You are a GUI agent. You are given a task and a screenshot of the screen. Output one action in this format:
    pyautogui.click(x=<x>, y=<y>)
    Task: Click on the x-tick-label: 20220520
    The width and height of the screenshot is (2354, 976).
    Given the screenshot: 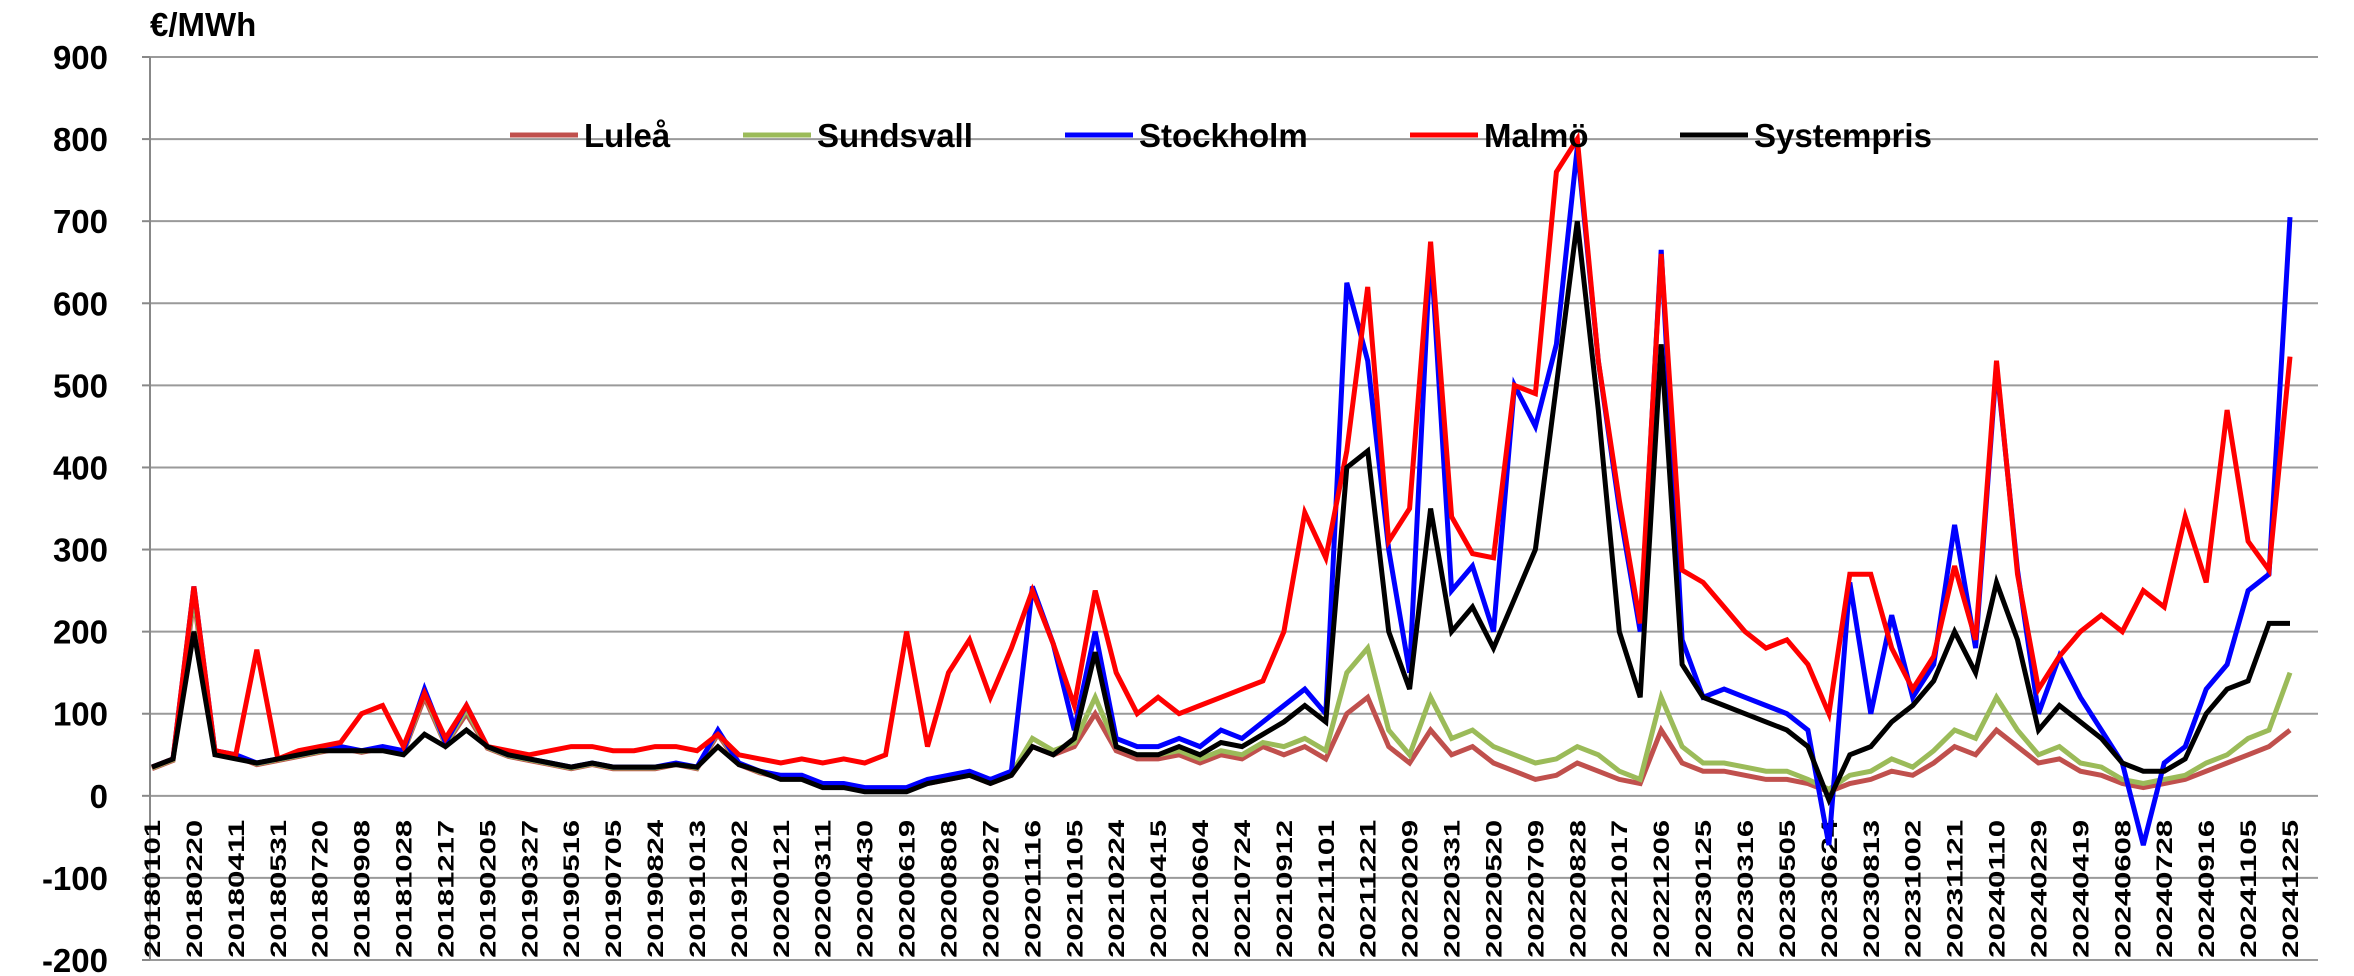 What is the action you would take?
    pyautogui.click(x=1493, y=889)
    